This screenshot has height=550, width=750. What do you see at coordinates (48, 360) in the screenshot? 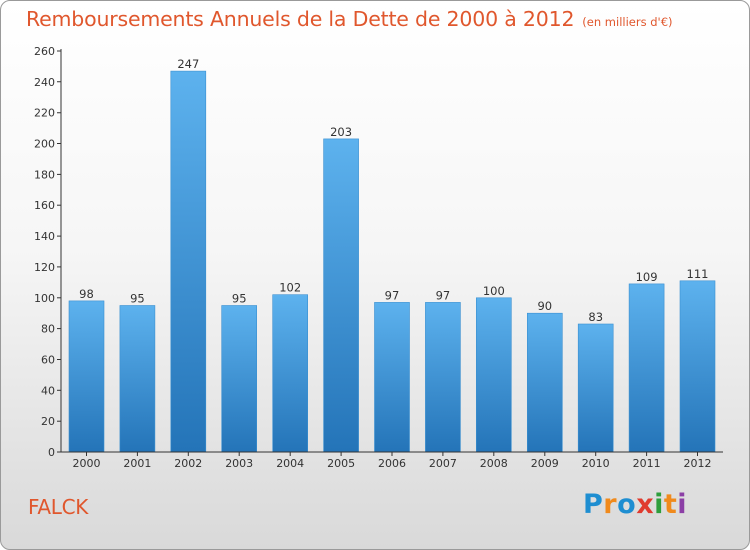
I see `y-tick-label-60: 60` at bounding box center [48, 360].